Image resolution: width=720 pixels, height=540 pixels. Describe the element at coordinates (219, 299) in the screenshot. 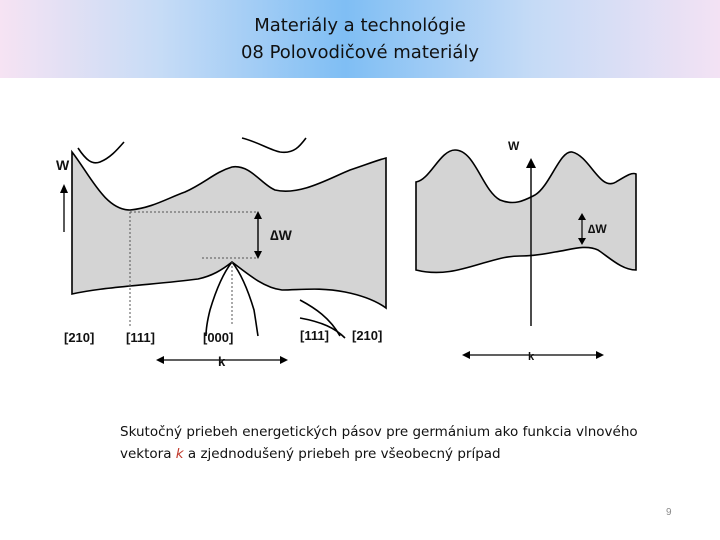

I see `left-lower-curve-a` at that location.